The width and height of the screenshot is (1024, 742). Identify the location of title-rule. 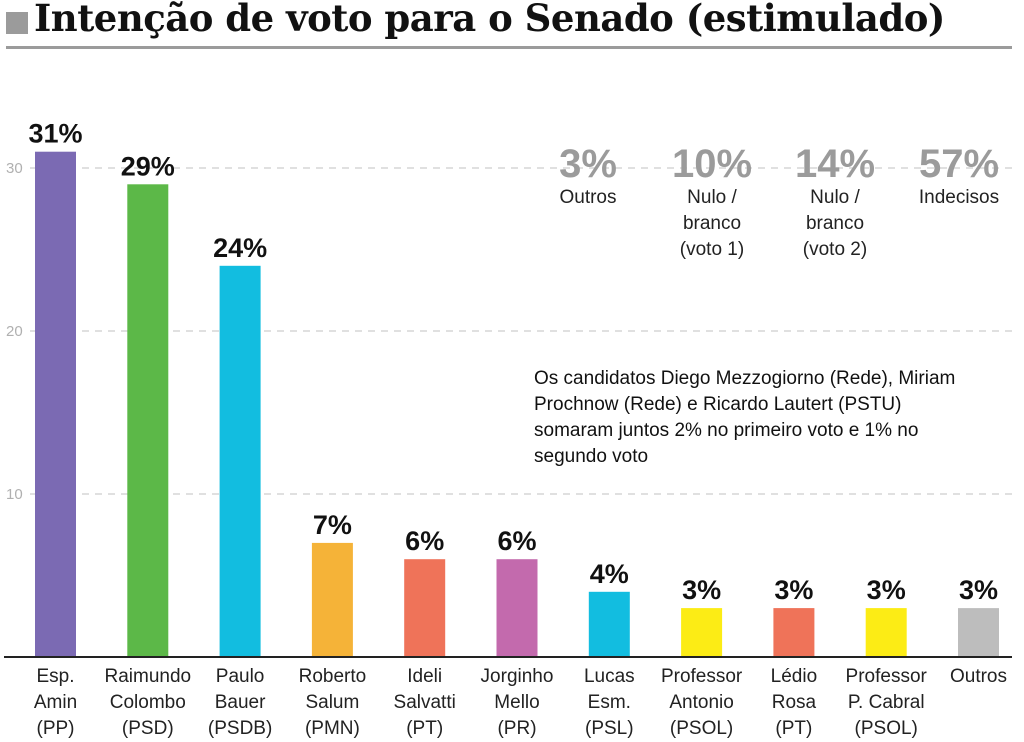
(509, 47).